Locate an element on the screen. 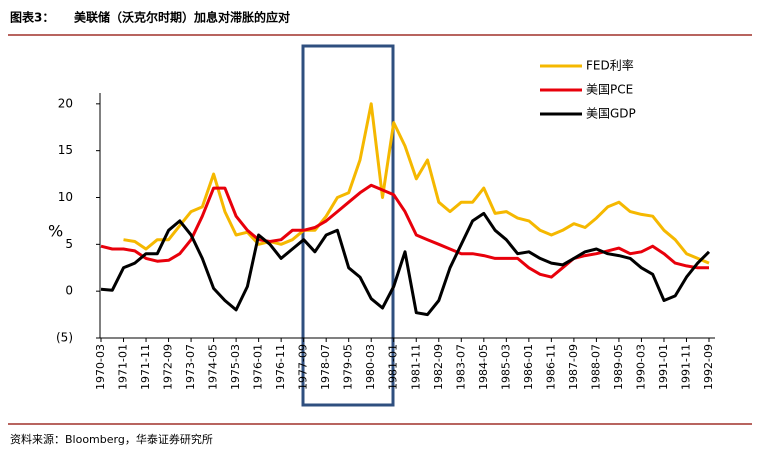 The width and height of the screenshot is (762, 457). legend-label: FED利率 is located at coordinates (610, 65).